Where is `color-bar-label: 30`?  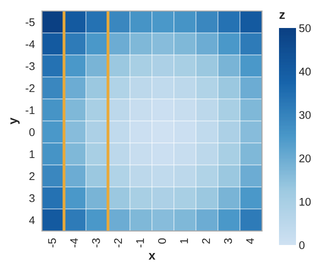 color-bar-label: 30 is located at coordinates (305, 115).